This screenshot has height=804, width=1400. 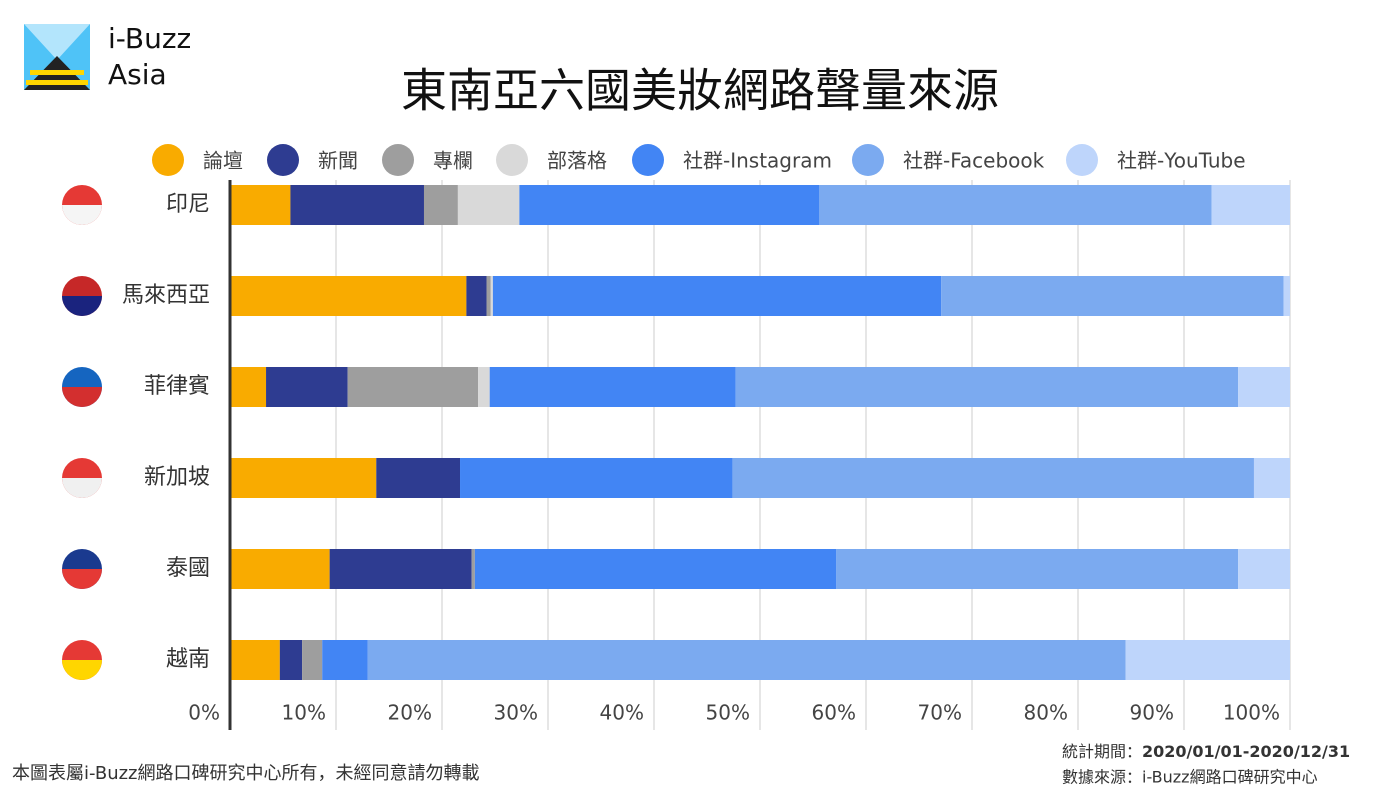 I want to click on x-tick-label: 60%, so click(x=834, y=713).